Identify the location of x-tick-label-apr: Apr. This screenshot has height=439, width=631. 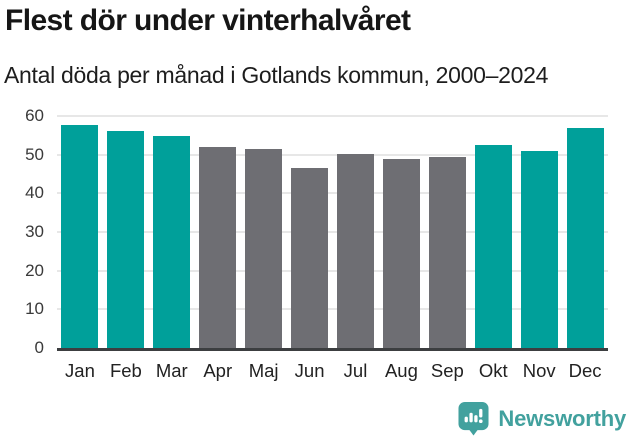
(218, 370).